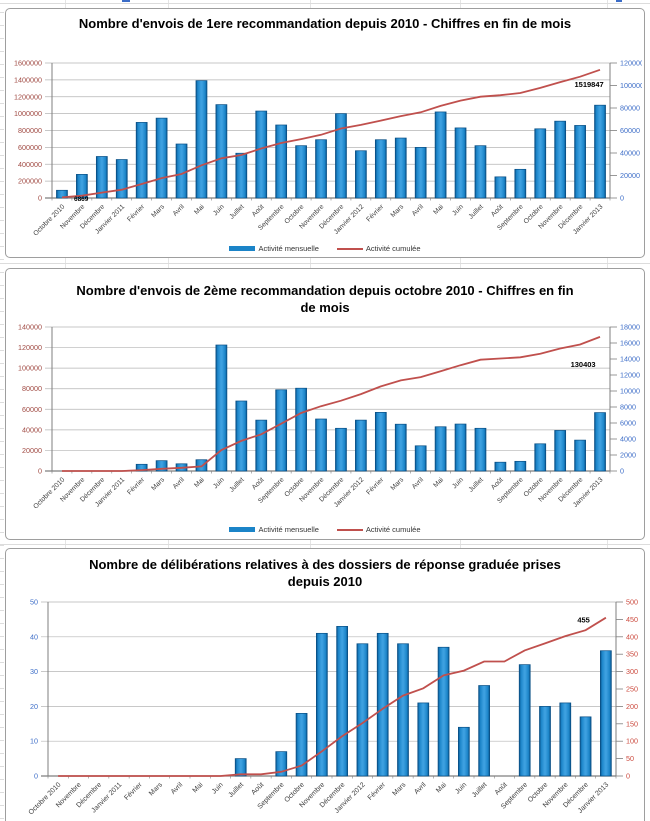 This screenshot has width=650, height=821. What do you see at coordinates (632, 706) in the screenshot?
I see `svg-text: 200` at bounding box center [632, 706].